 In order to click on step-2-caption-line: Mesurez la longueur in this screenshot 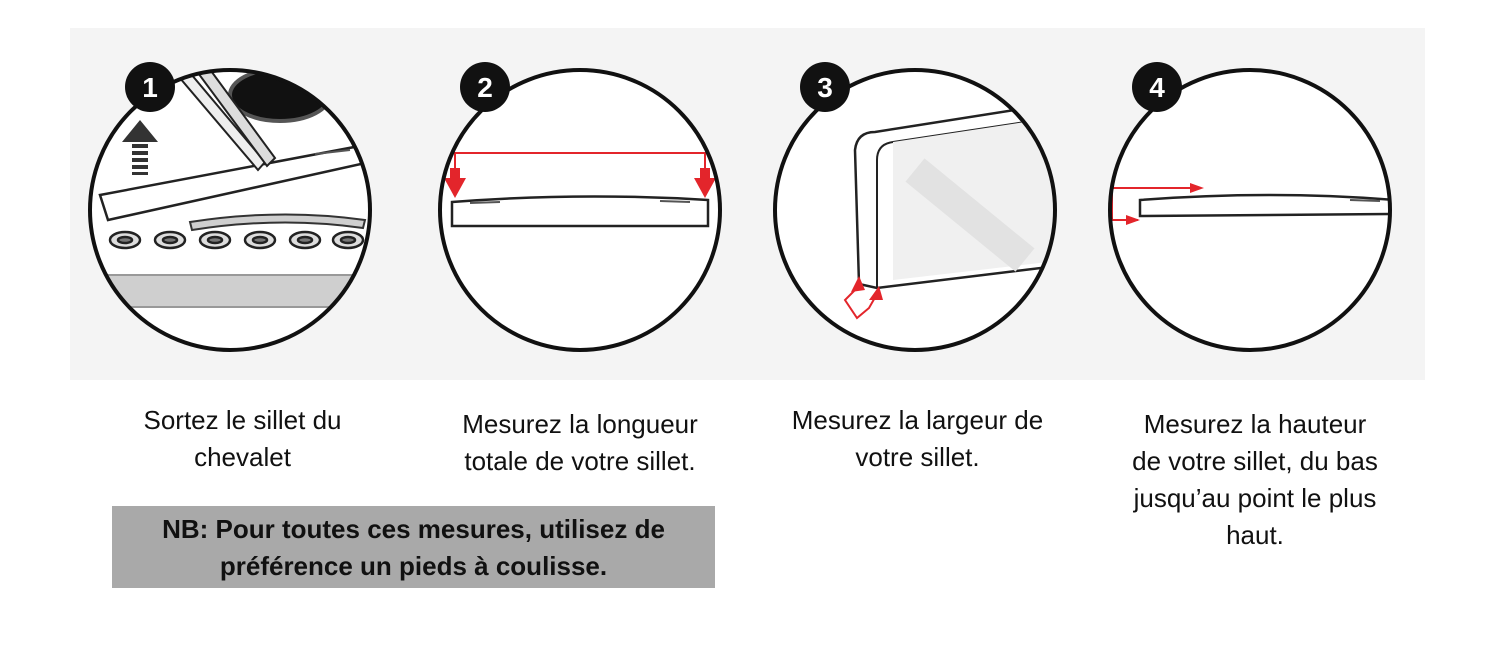, I will do `click(580, 424)`.